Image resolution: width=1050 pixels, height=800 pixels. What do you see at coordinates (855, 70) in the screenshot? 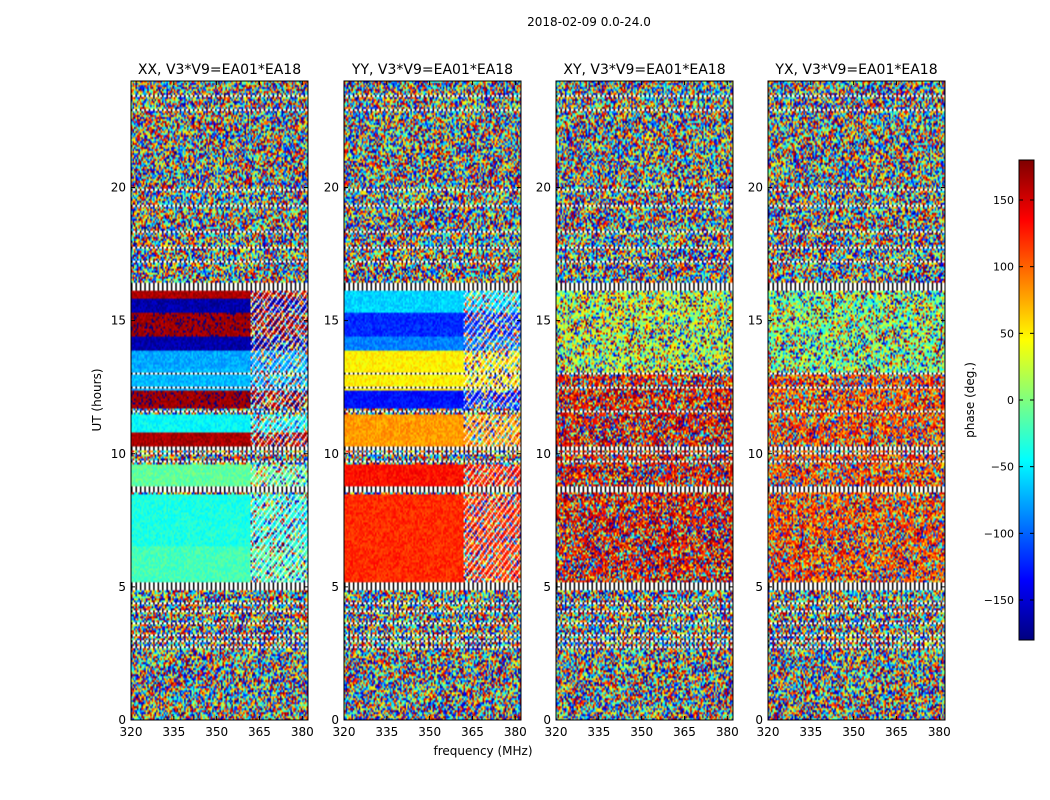
I see `panel-title: YX, V3*V9=EA01*EA18` at bounding box center [855, 70].